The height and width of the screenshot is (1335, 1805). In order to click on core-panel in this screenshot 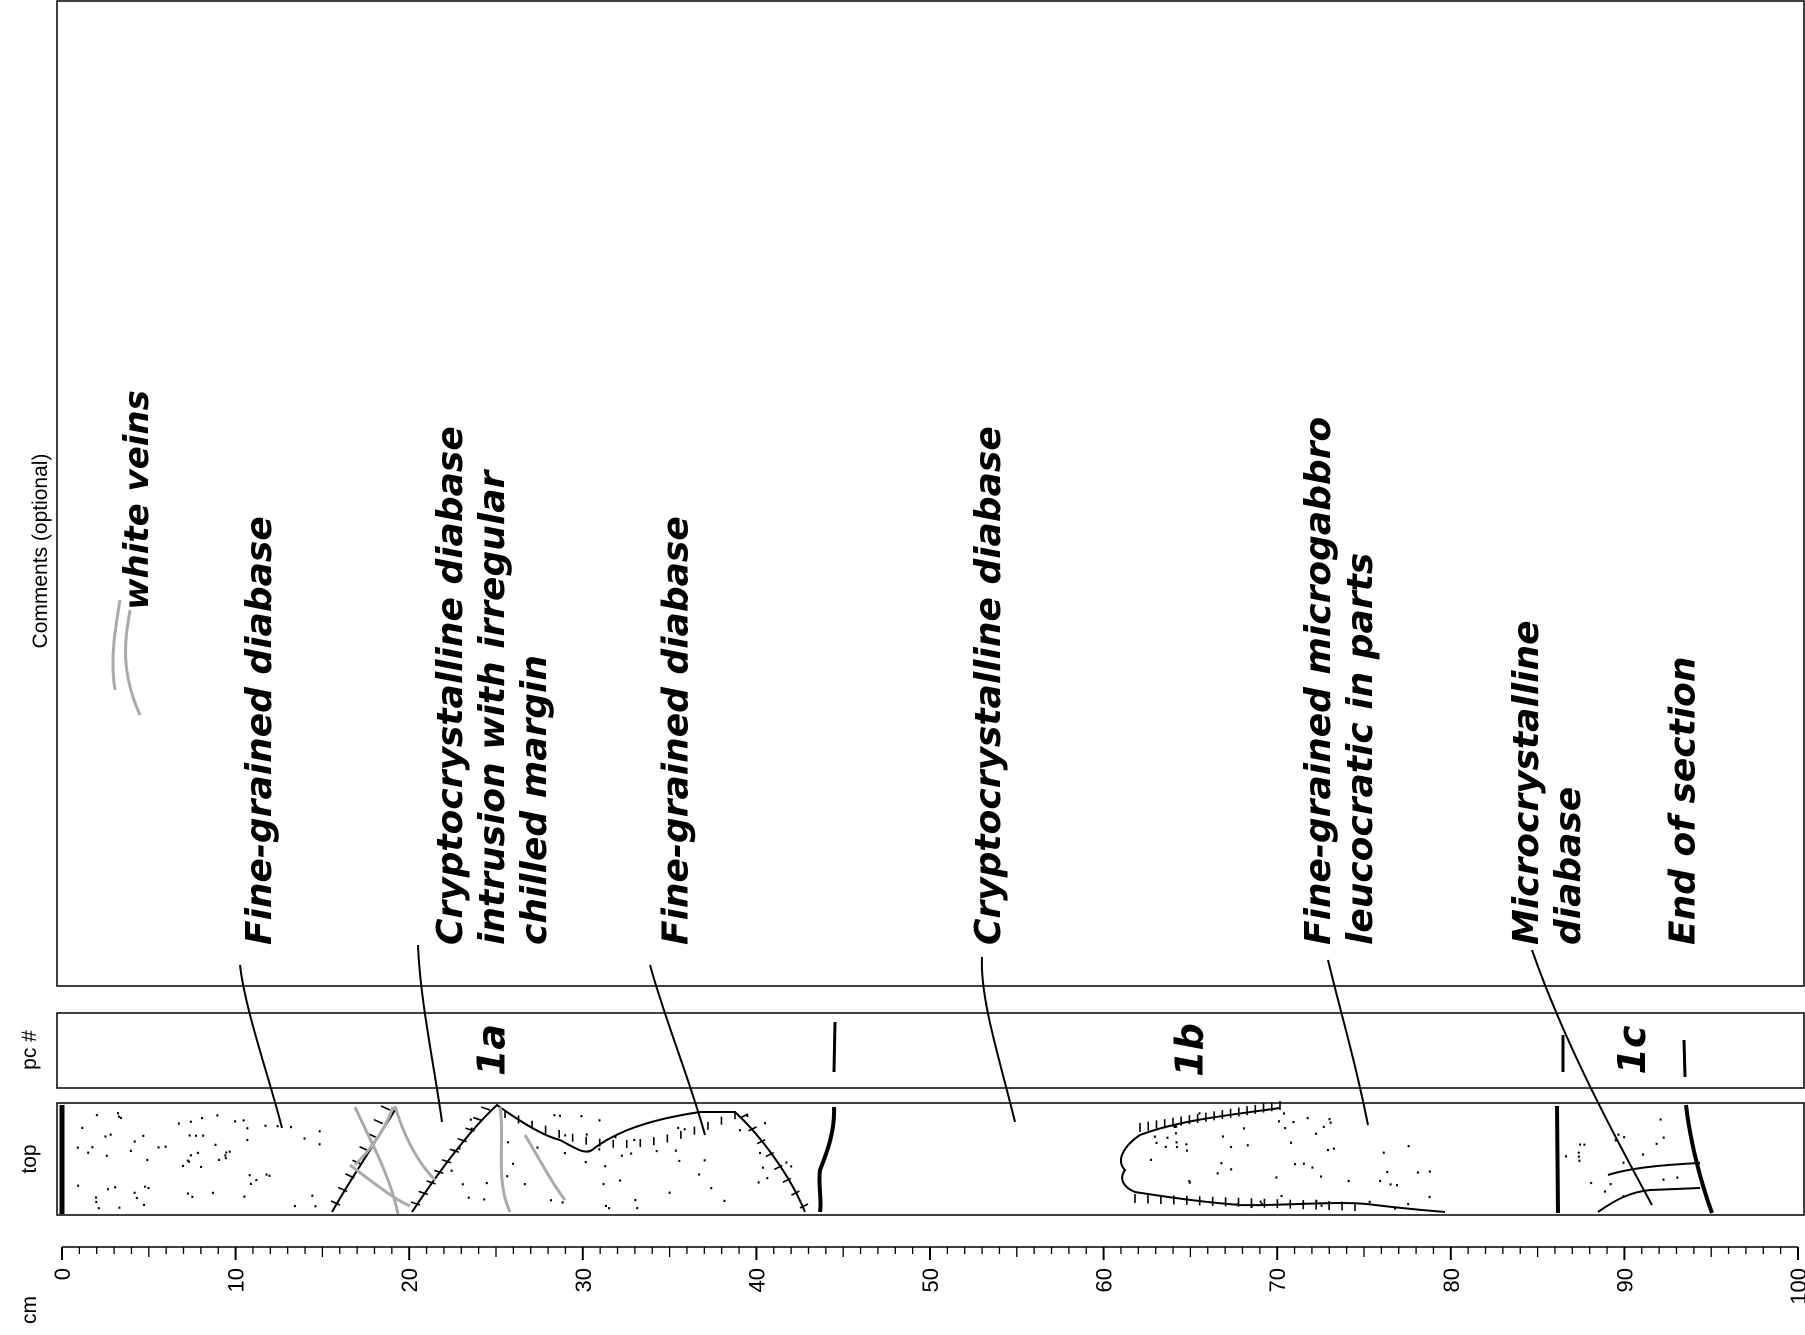, I will do `click(930, 1159)`.